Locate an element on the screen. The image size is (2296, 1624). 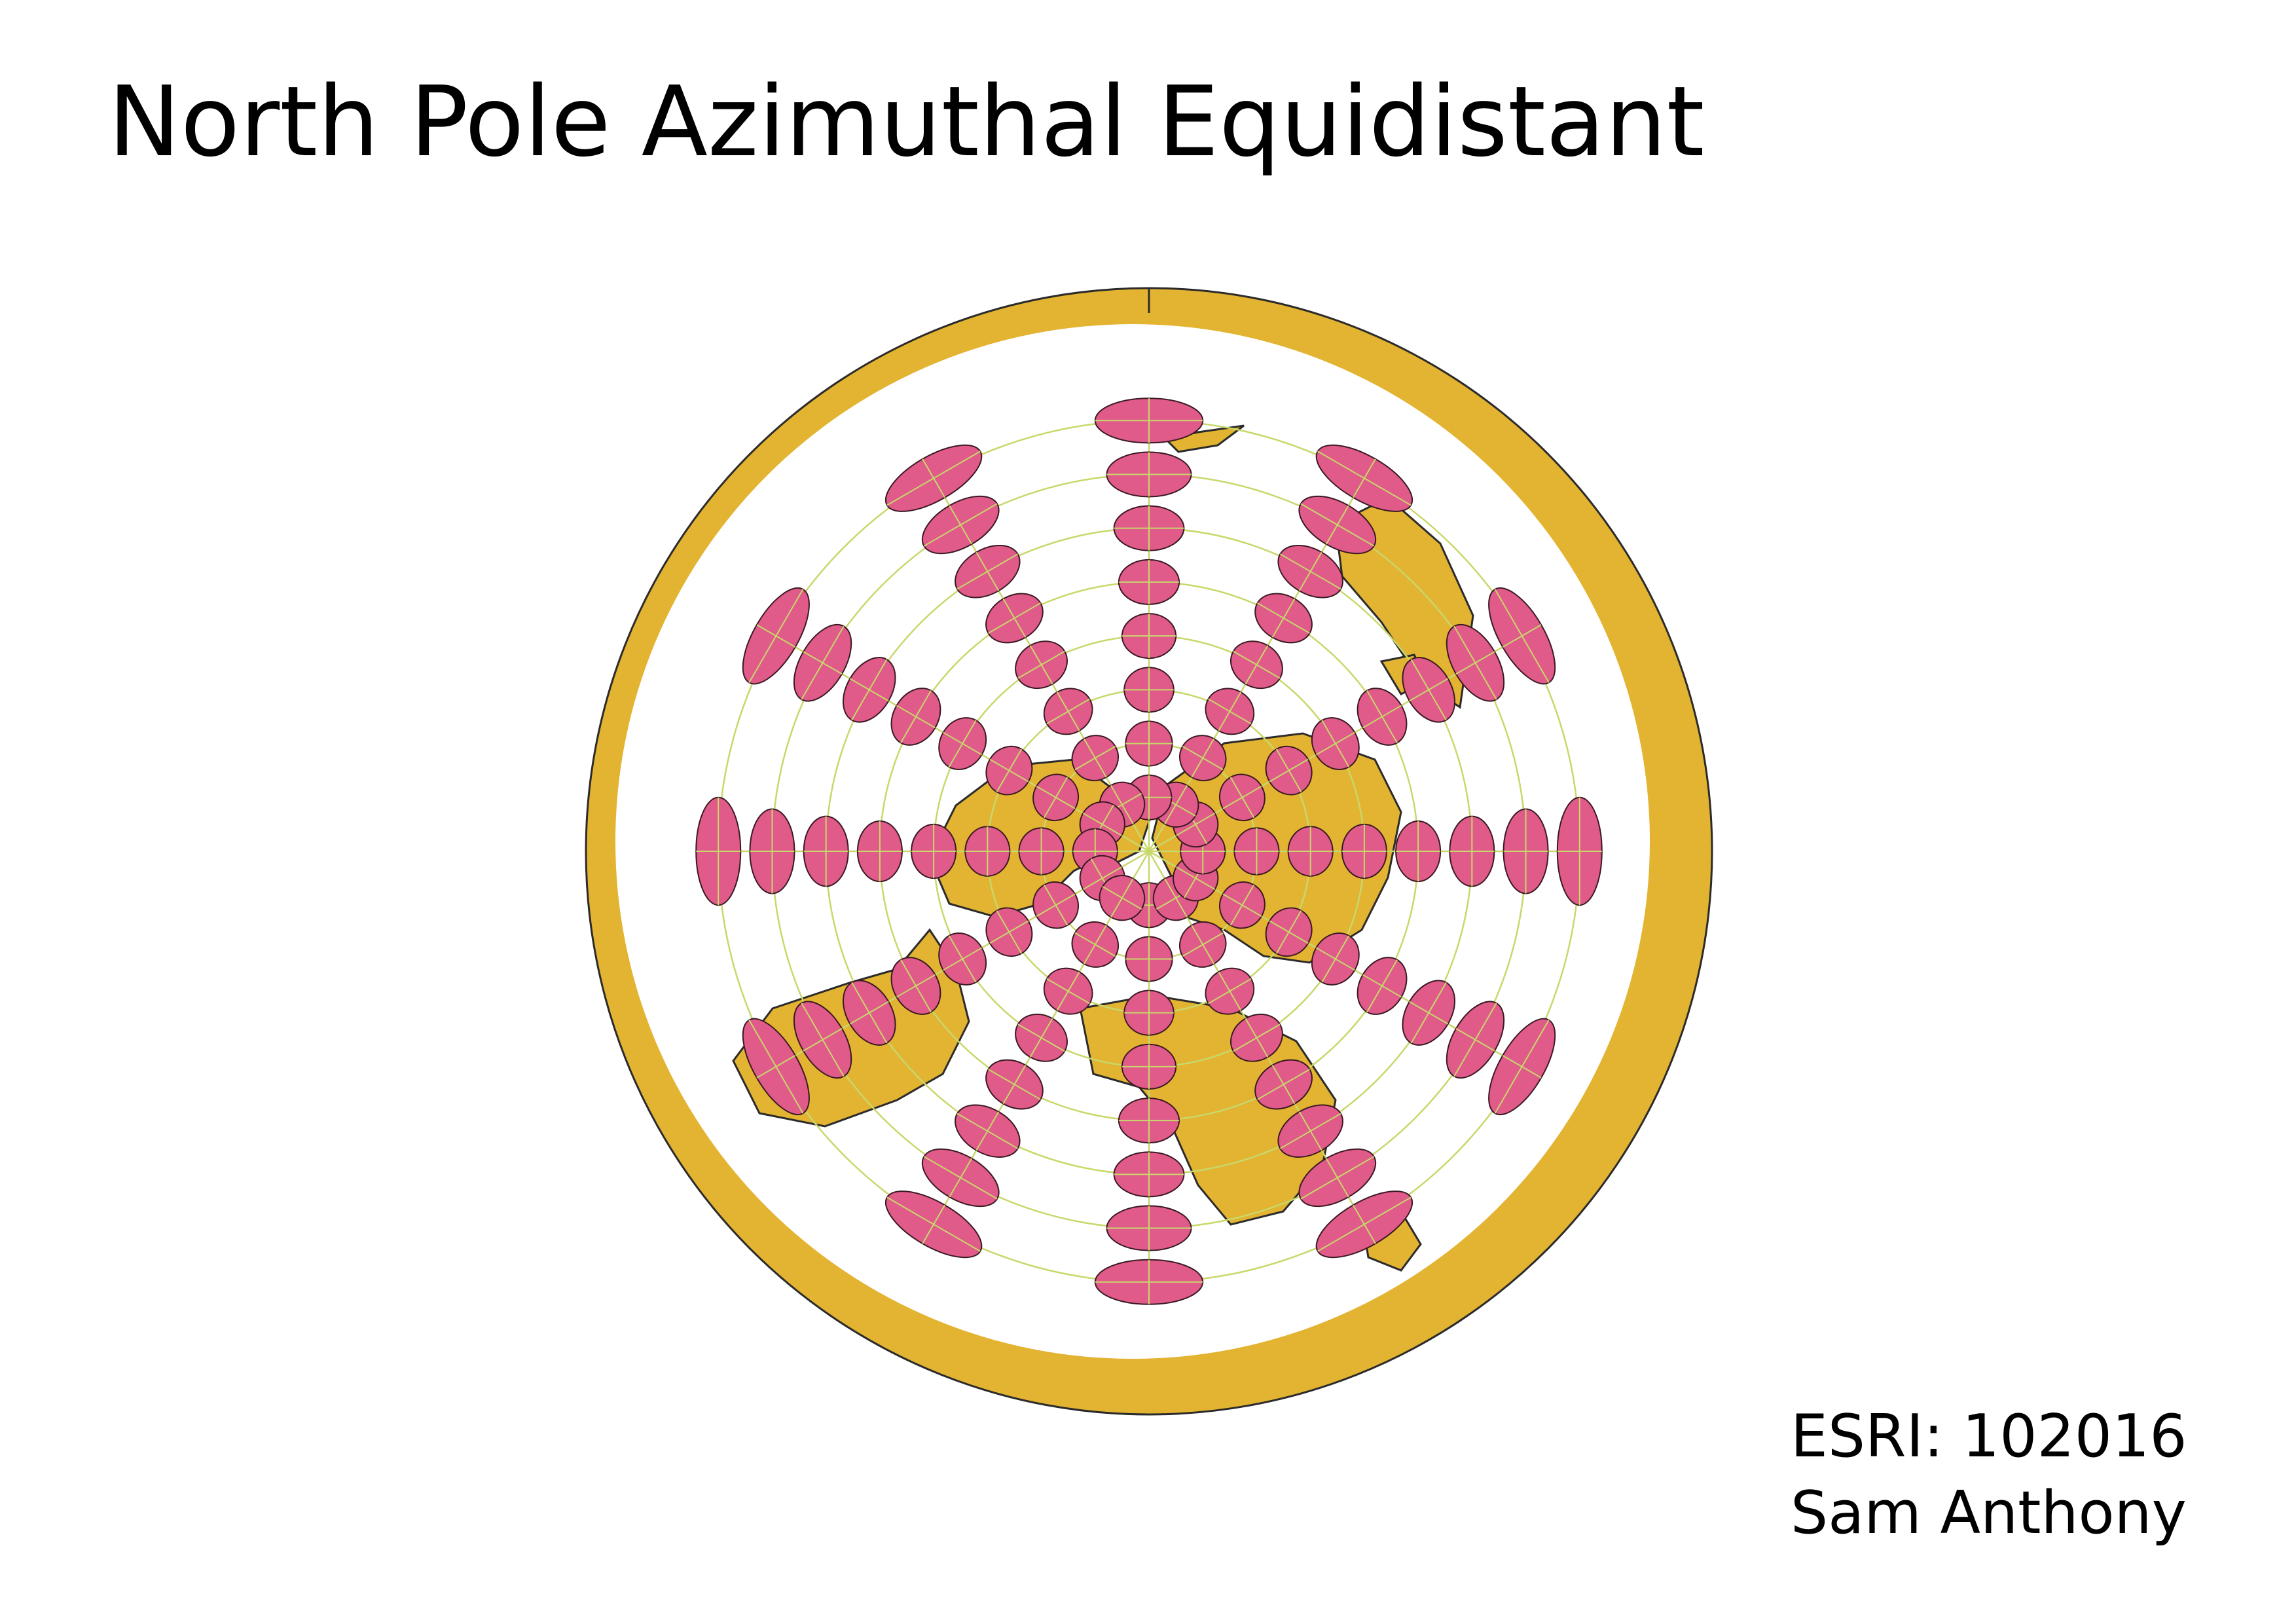
author-name: Sam Anthony is located at coordinates (1989, 1513).